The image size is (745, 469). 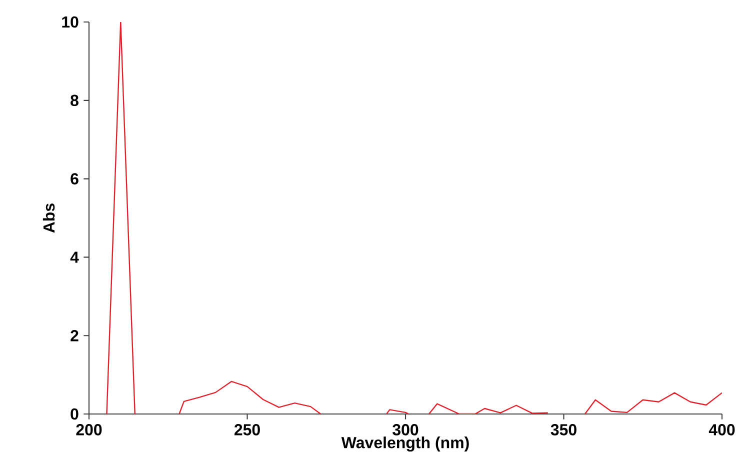 I want to click on x-tick-label: 300, so click(x=405, y=430).